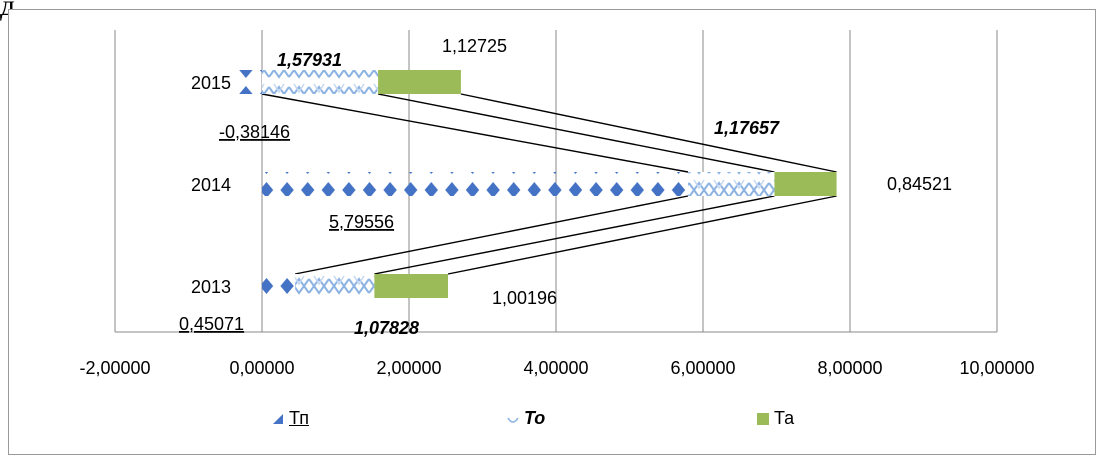  I want to click on data-label: 1,07828, so click(386, 328).